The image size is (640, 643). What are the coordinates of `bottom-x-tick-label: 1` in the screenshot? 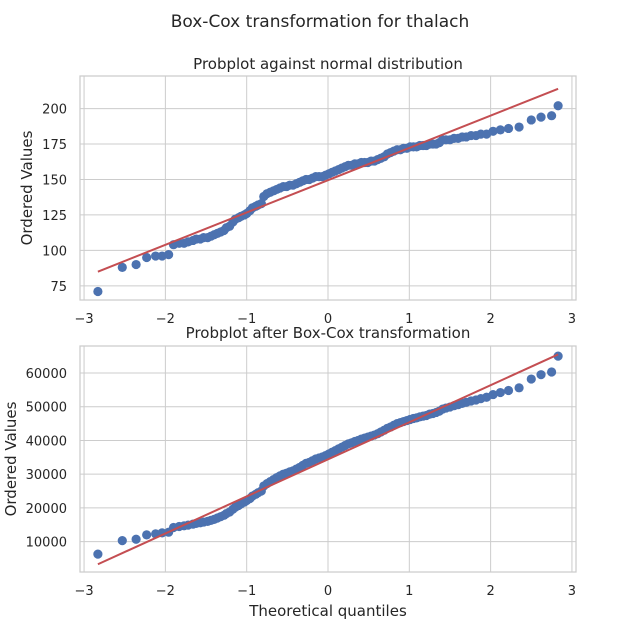 It's located at (409, 591).